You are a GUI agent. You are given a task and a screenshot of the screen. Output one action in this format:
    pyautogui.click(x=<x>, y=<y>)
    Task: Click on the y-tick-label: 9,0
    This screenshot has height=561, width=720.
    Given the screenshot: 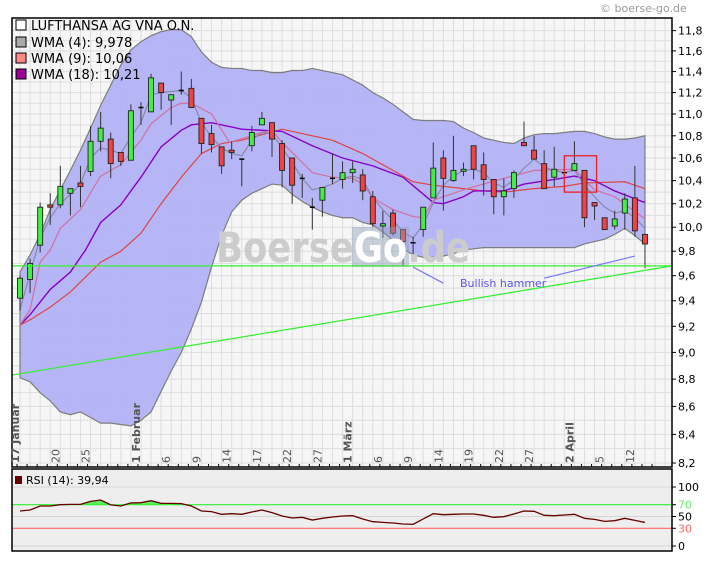 What is the action you would take?
    pyautogui.click(x=687, y=352)
    